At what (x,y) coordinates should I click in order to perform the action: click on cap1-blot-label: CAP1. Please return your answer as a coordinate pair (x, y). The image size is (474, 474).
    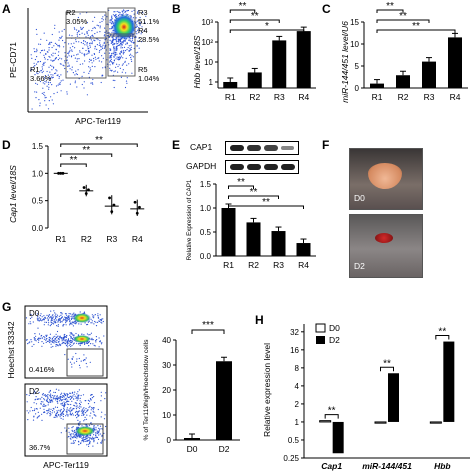
    Looking at the image, I should click on (201, 147).